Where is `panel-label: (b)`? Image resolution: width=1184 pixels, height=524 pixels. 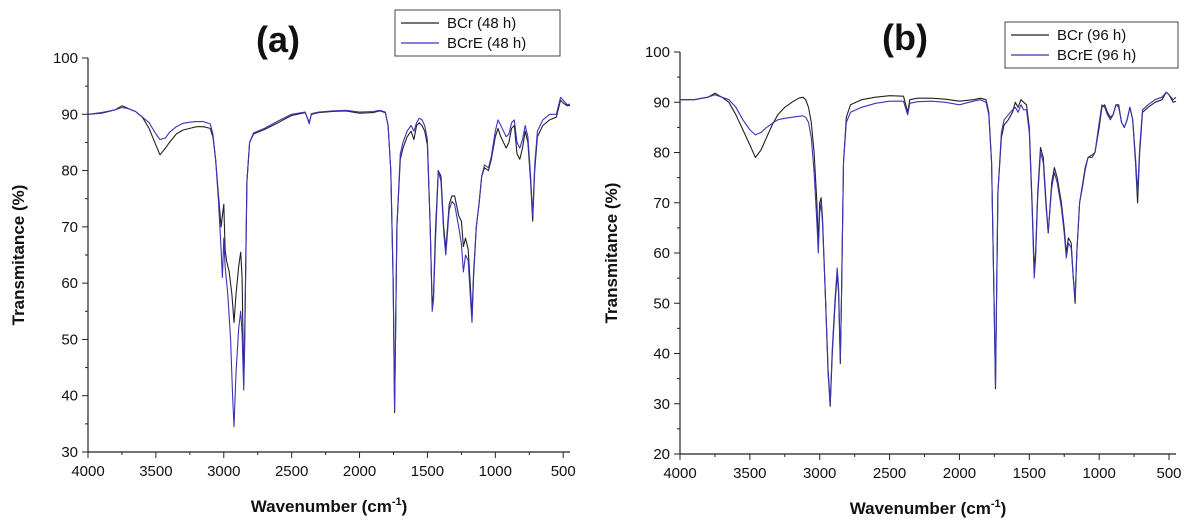 panel-label: (b) is located at coordinates (905, 37).